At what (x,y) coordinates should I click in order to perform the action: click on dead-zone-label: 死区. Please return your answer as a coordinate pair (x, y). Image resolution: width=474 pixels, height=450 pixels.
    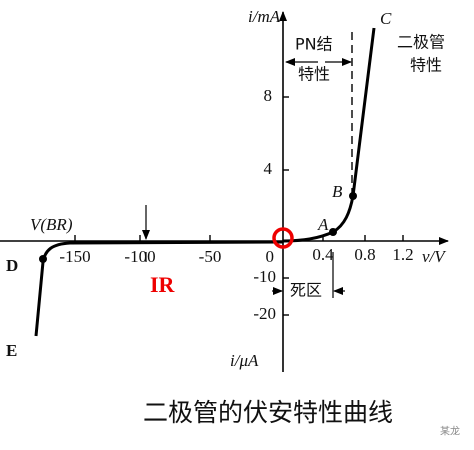
    Looking at the image, I should click on (306, 290).